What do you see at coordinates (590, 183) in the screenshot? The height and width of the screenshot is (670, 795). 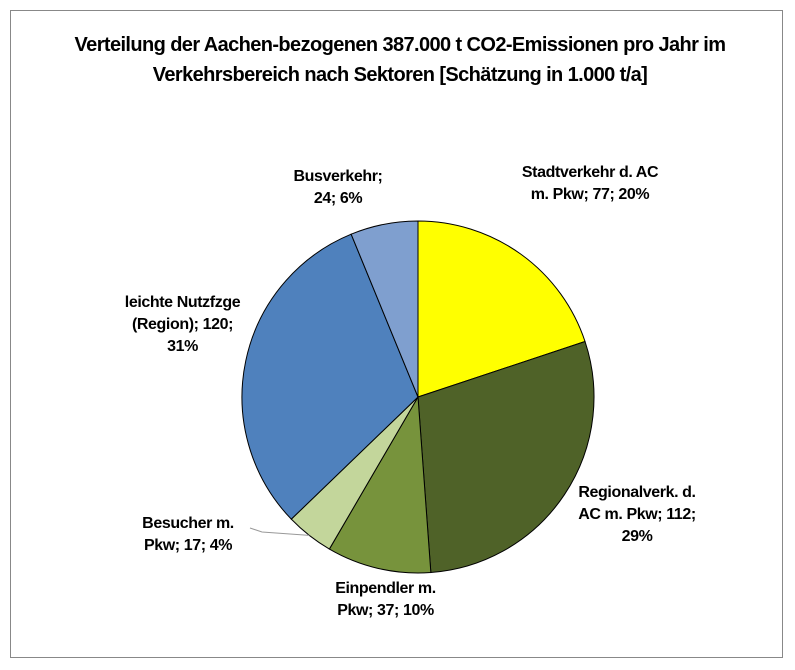 I see `data-label: Stadtverkehr d. AC m. Pkw; 77; 20%` at bounding box center [590, 183].